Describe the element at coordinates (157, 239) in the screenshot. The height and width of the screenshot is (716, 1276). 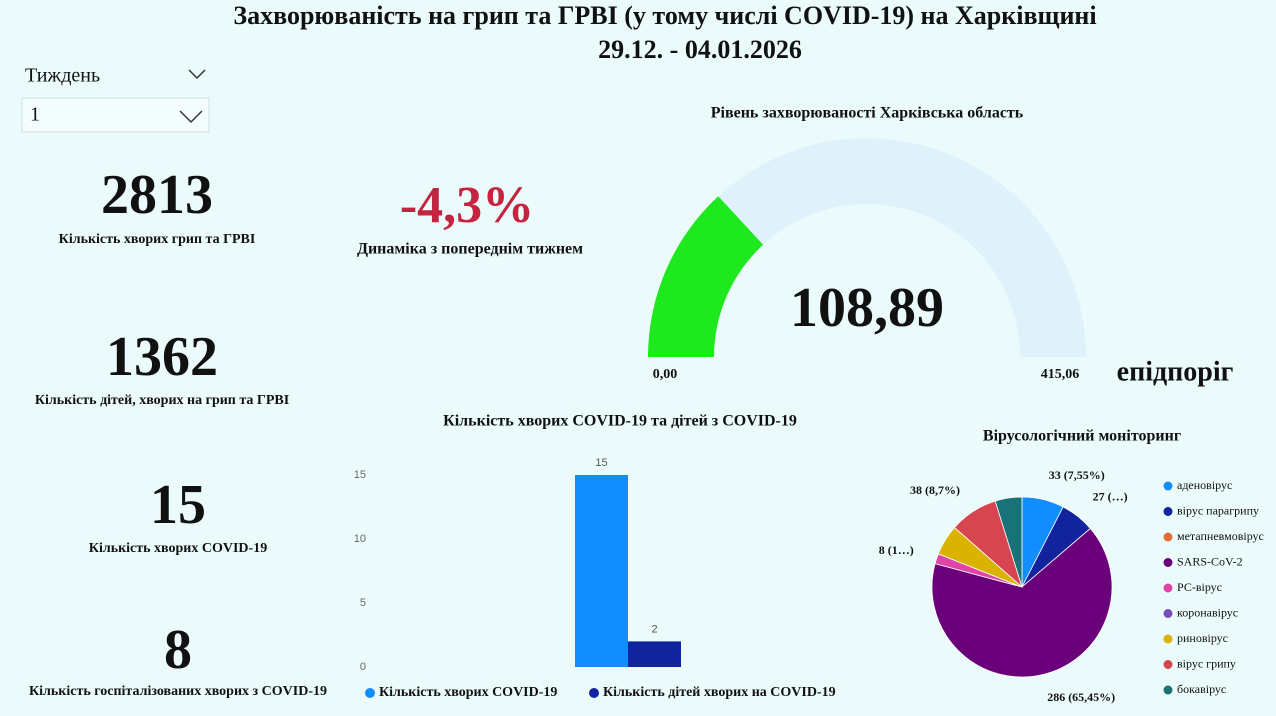
I see `kpi-label: Кількість хворих грип та ГРВІ` at that location.